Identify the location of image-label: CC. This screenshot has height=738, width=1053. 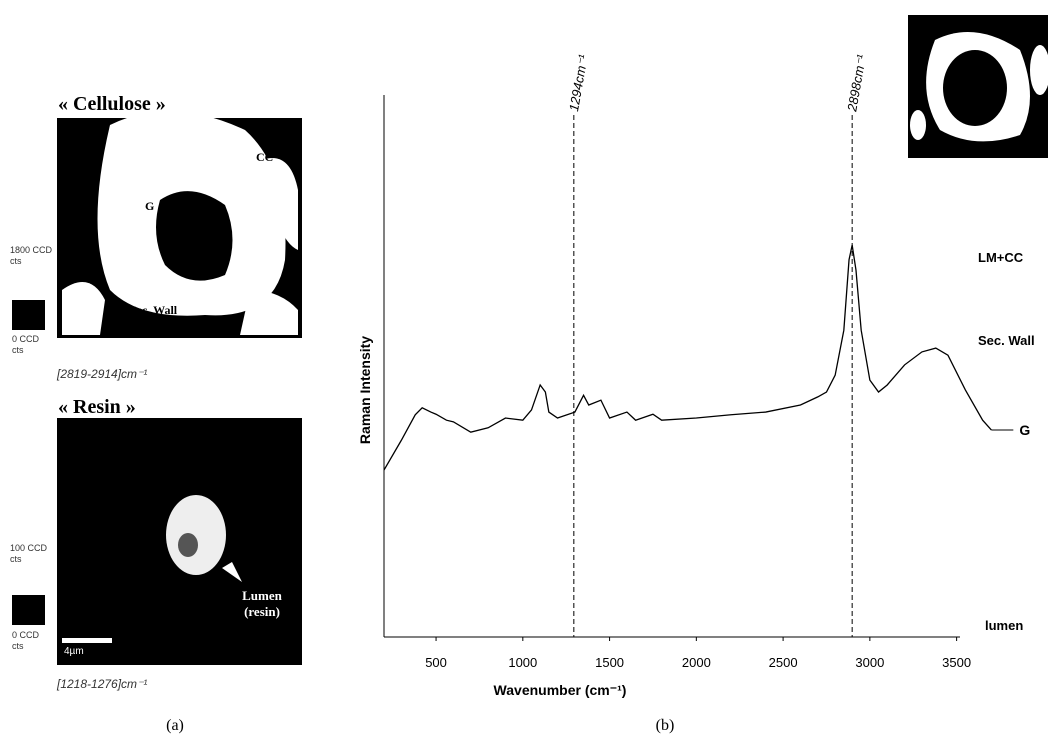
(264, 157).